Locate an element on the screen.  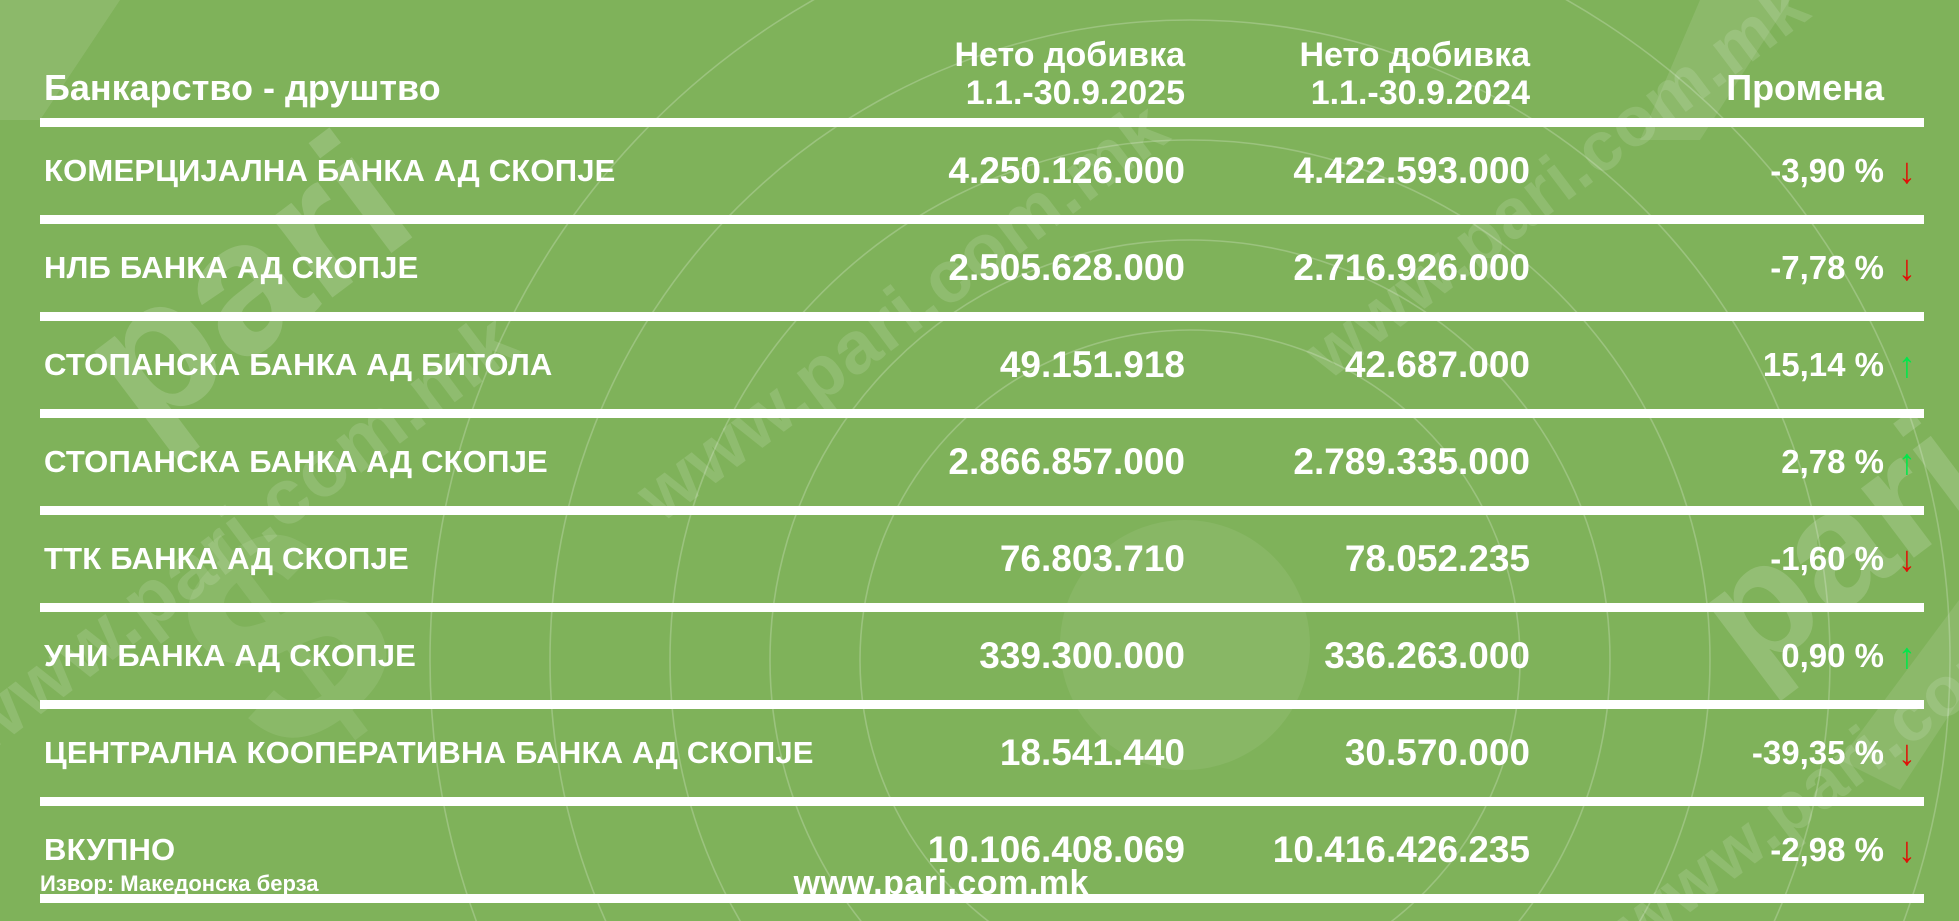
footer: Извор: Македонска берза www.pari.com.mk is located at coordinates (982, 883).